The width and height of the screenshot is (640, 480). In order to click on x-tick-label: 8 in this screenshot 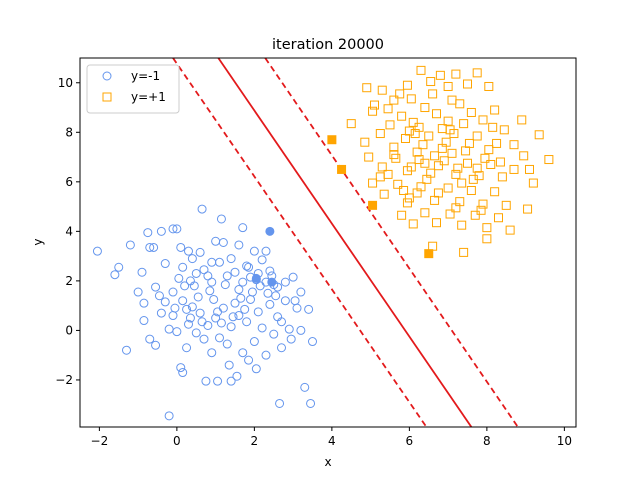, I will do `click(487, 441)`.